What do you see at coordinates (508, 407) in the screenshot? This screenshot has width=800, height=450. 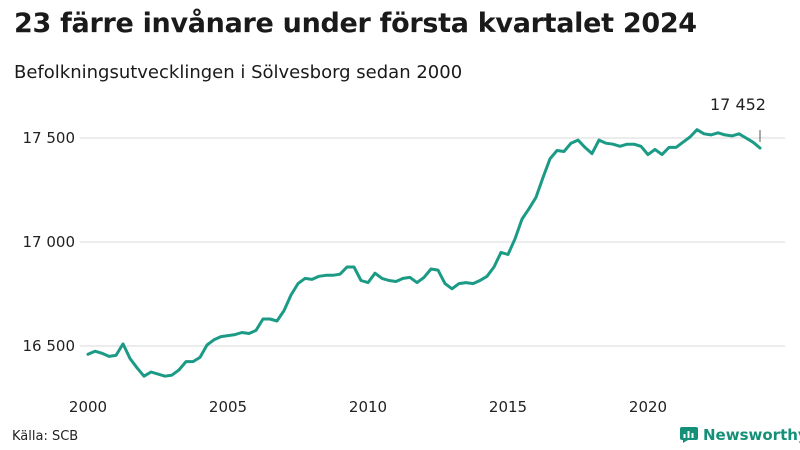 I see `x-tick-label: 2015` at bounding box center [508, 407].